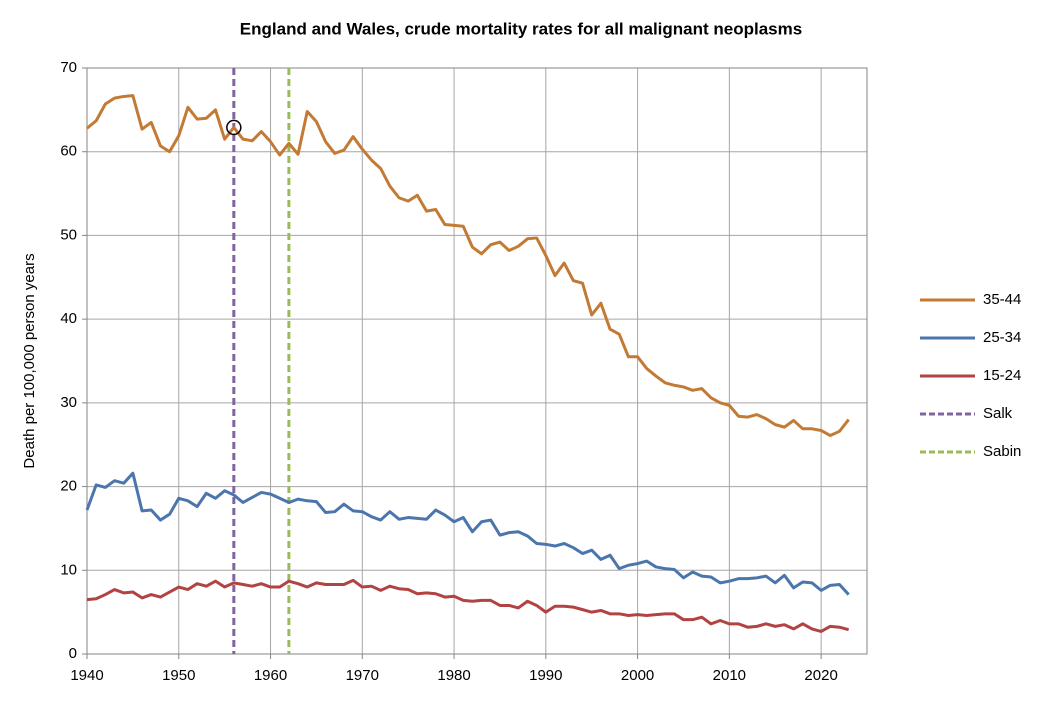 Image resolution: width=1051 pixels, height=709 pixels. I want to click on y-tick-label: 50, so click(68, 234).